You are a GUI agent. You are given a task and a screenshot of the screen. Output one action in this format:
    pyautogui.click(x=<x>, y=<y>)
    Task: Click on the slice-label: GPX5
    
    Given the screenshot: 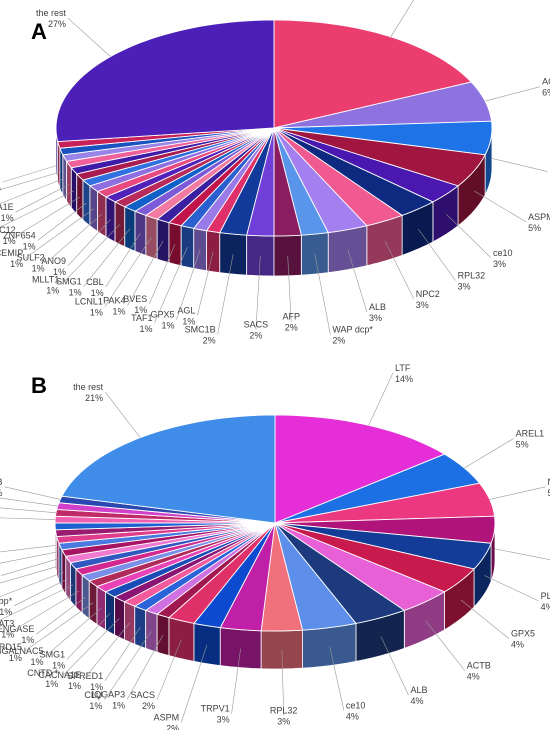 What is the action you would take?
    pyautogui.click(x=523, y=634)
    